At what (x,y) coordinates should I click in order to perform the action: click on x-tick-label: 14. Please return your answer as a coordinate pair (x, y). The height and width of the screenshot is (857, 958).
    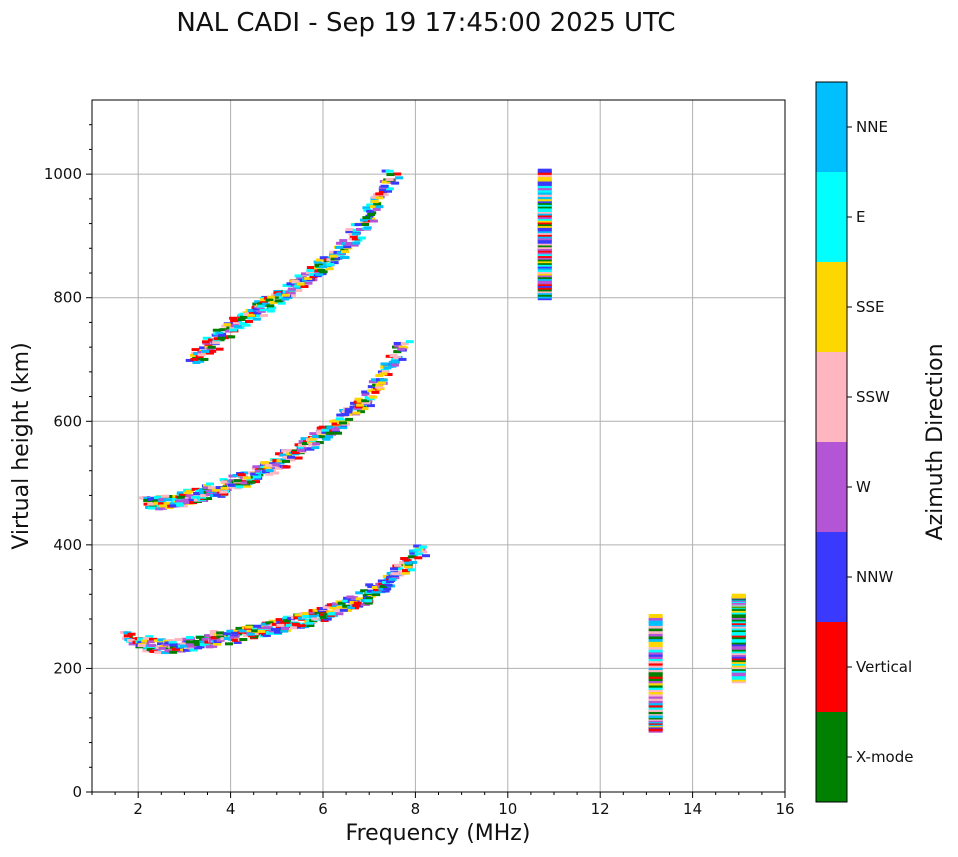
    Looking at the image, I should click on (692, 809).